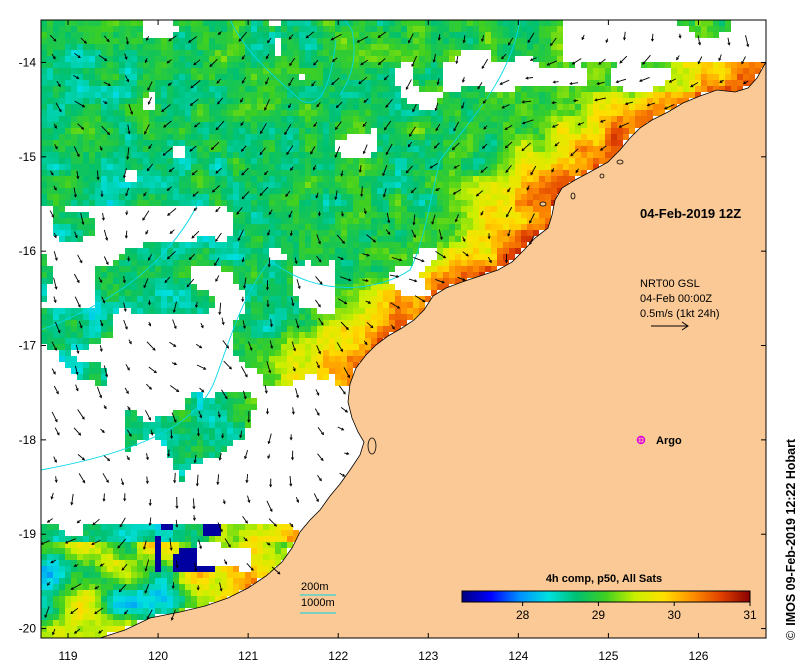 This screenshot has width=809, height=672. What do you see at coordinates (392, 440) in the screenshot?
I see `y-tick: -18` at bounding box center [392, 440].